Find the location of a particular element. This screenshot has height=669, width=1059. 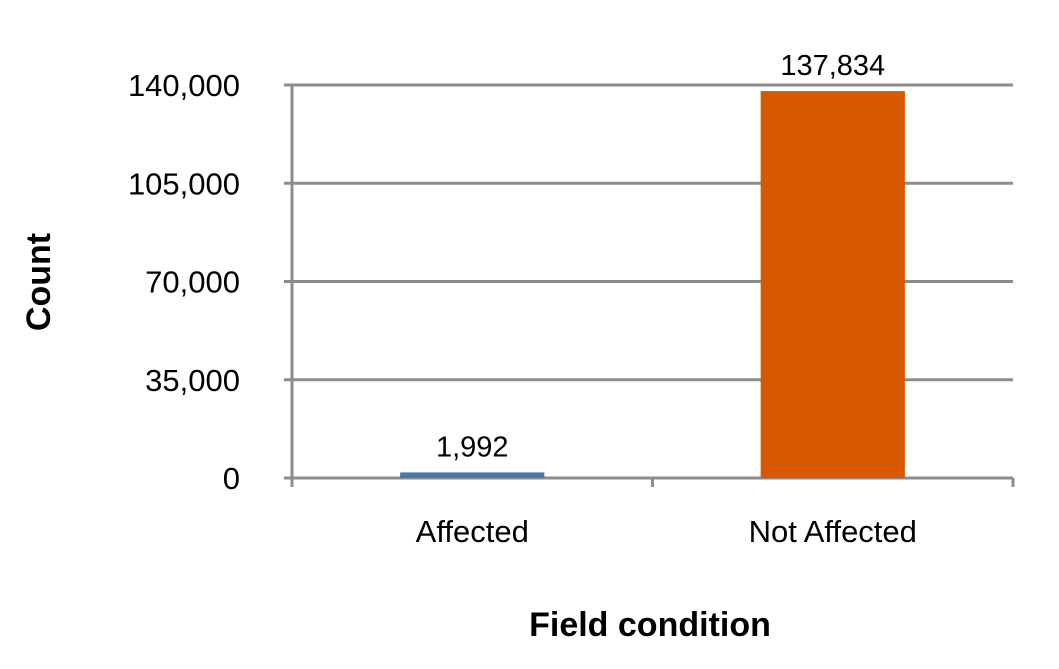

y-tick-label: 140,000 is located at coordinates (184, 85).